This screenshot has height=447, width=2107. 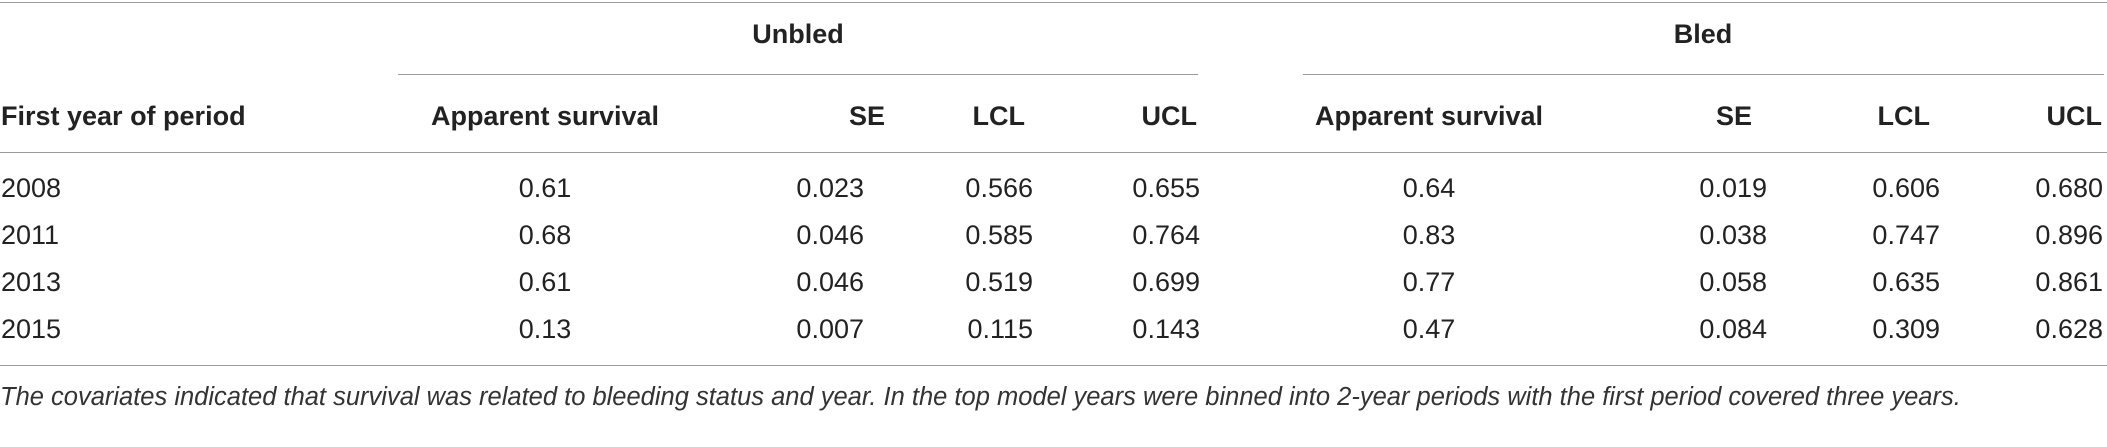 I want to click on table-cell: 0.309, so click(x=1906, y=329).